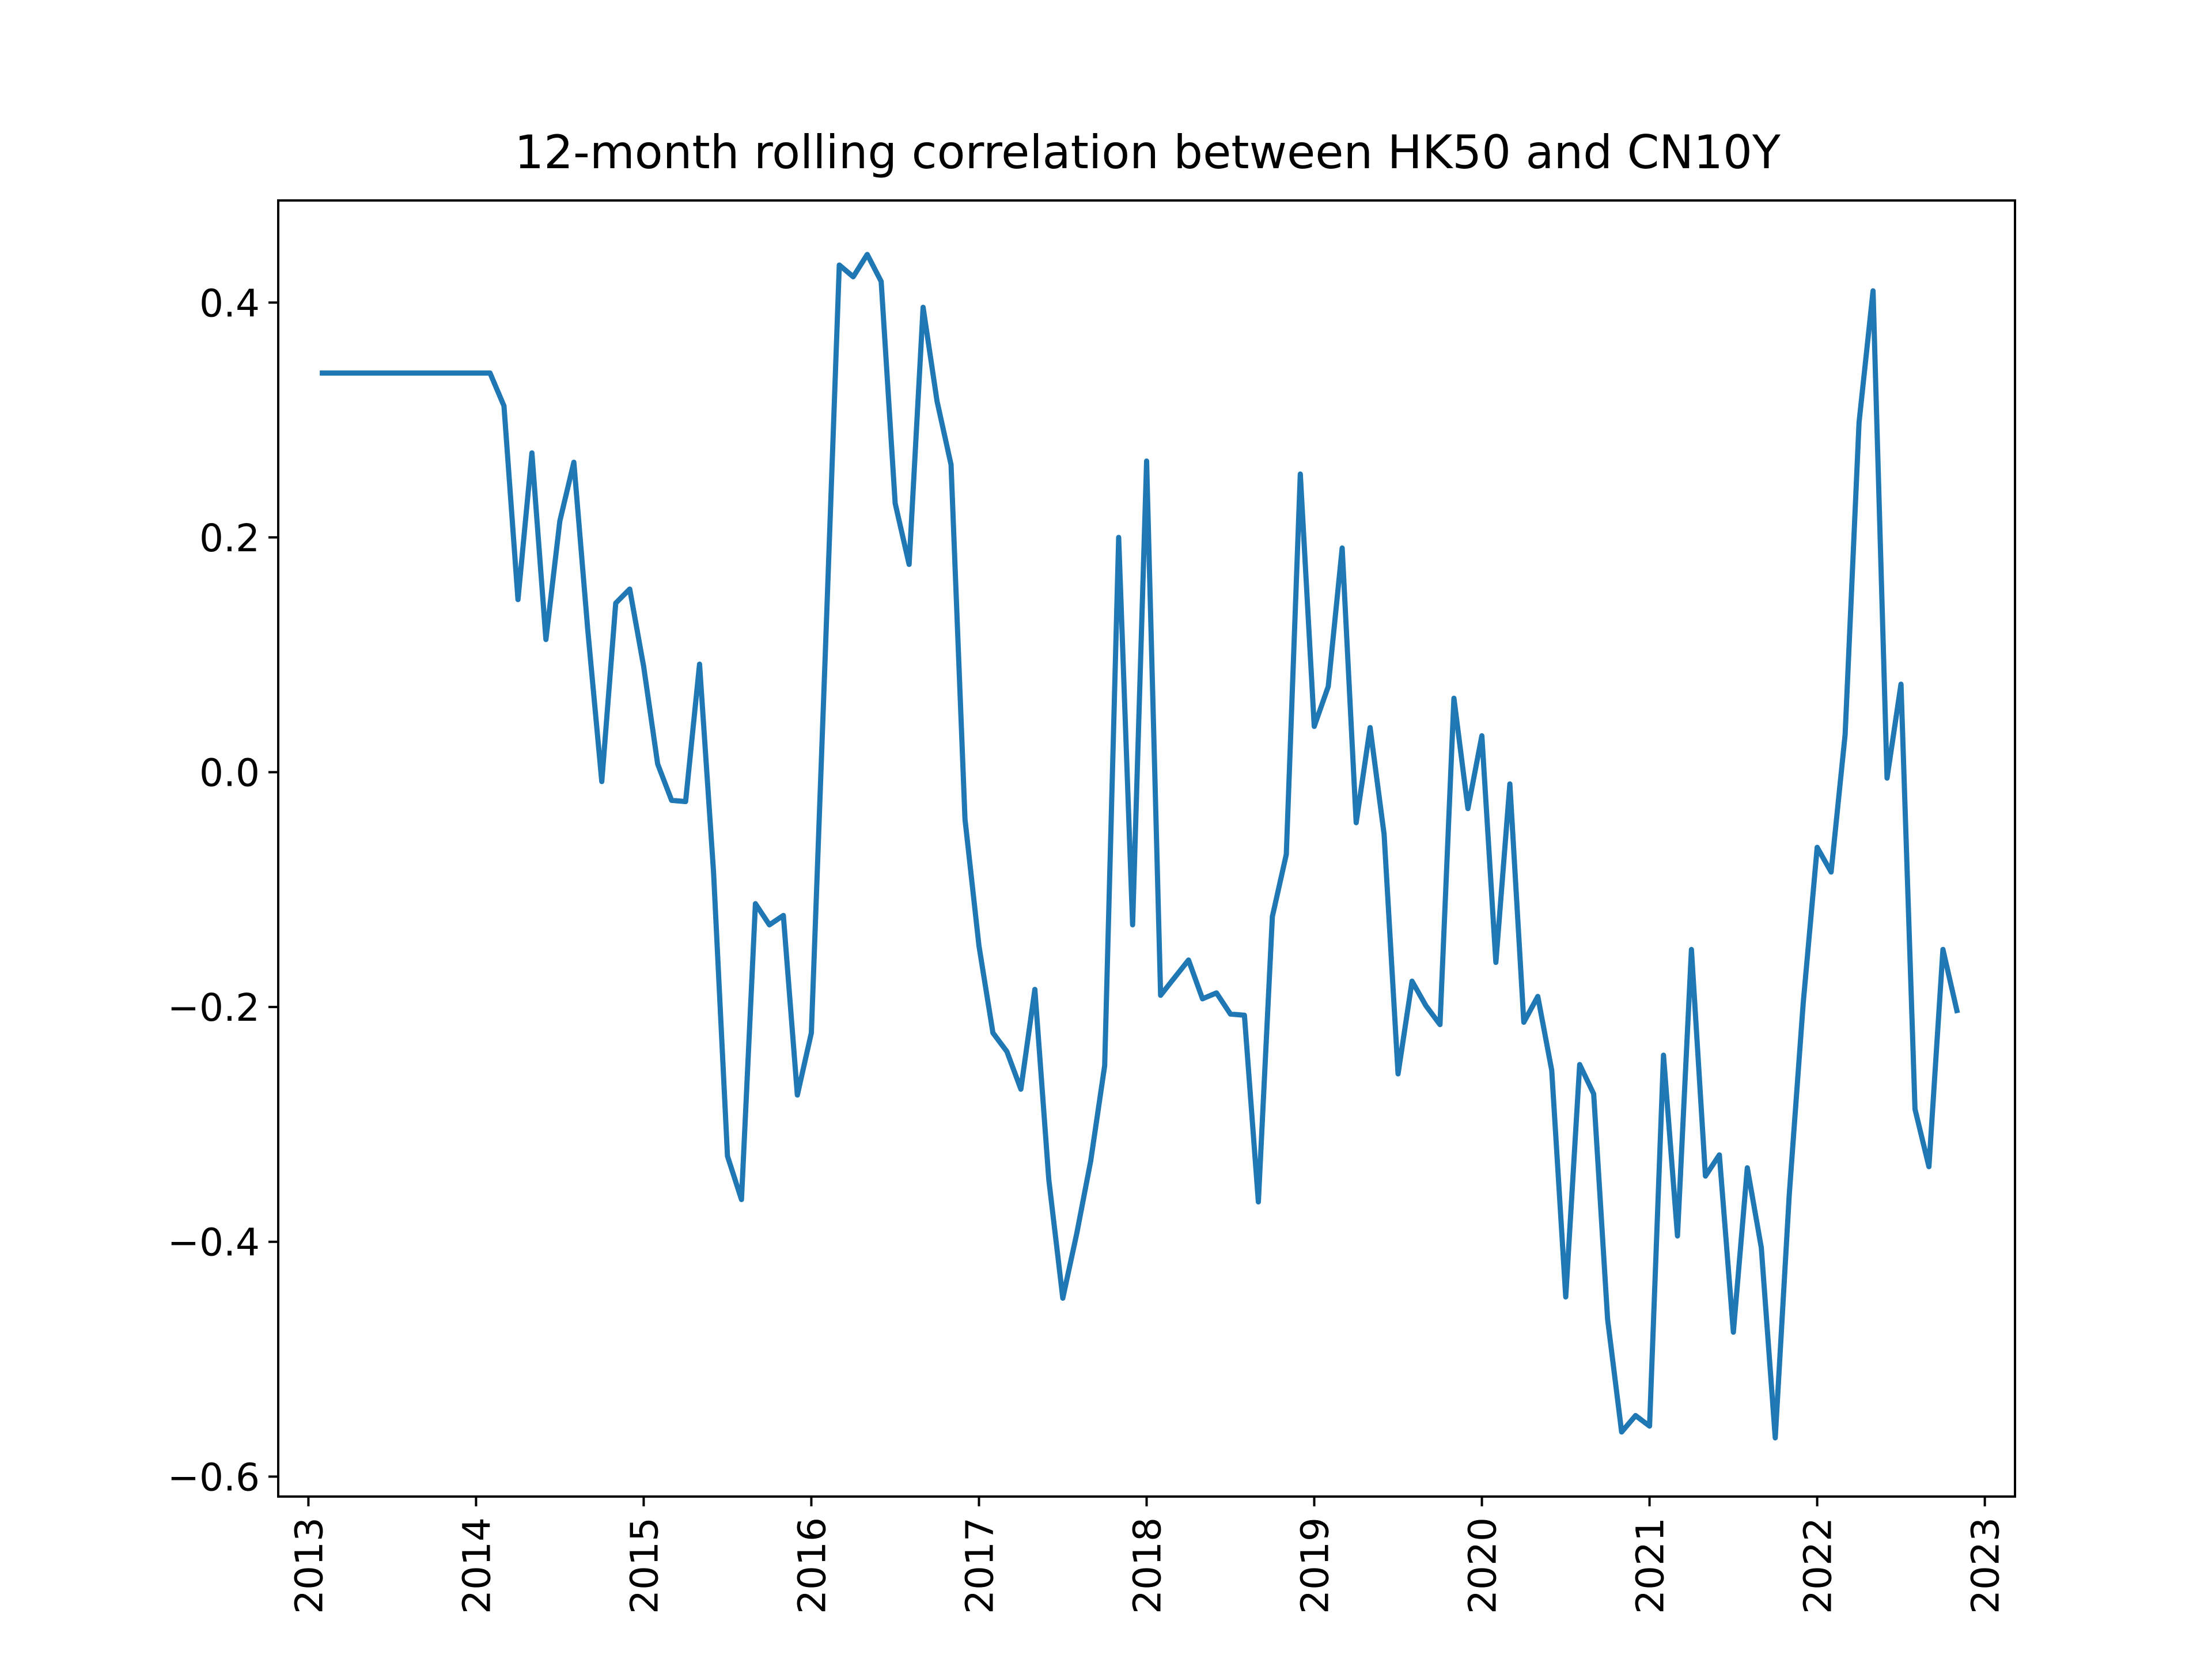 The width and height of the screenshot is (2212, 1659). I want to click on x-tick-label: 2016, so click(812, 1565).